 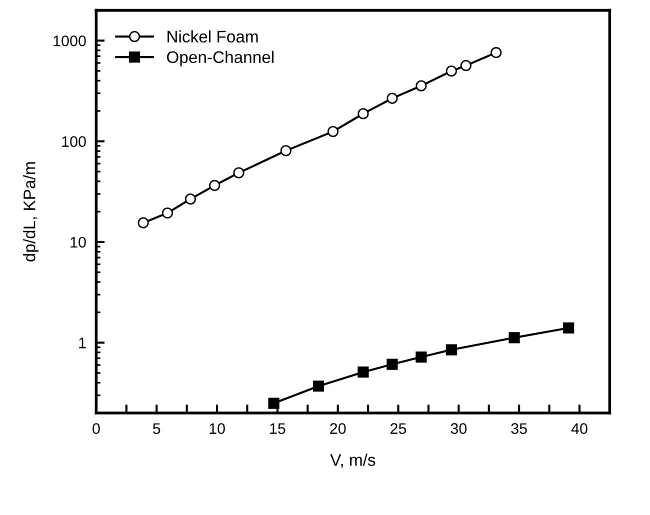 I want to click on x-tick-label: 20, so click(x=338, y=428).